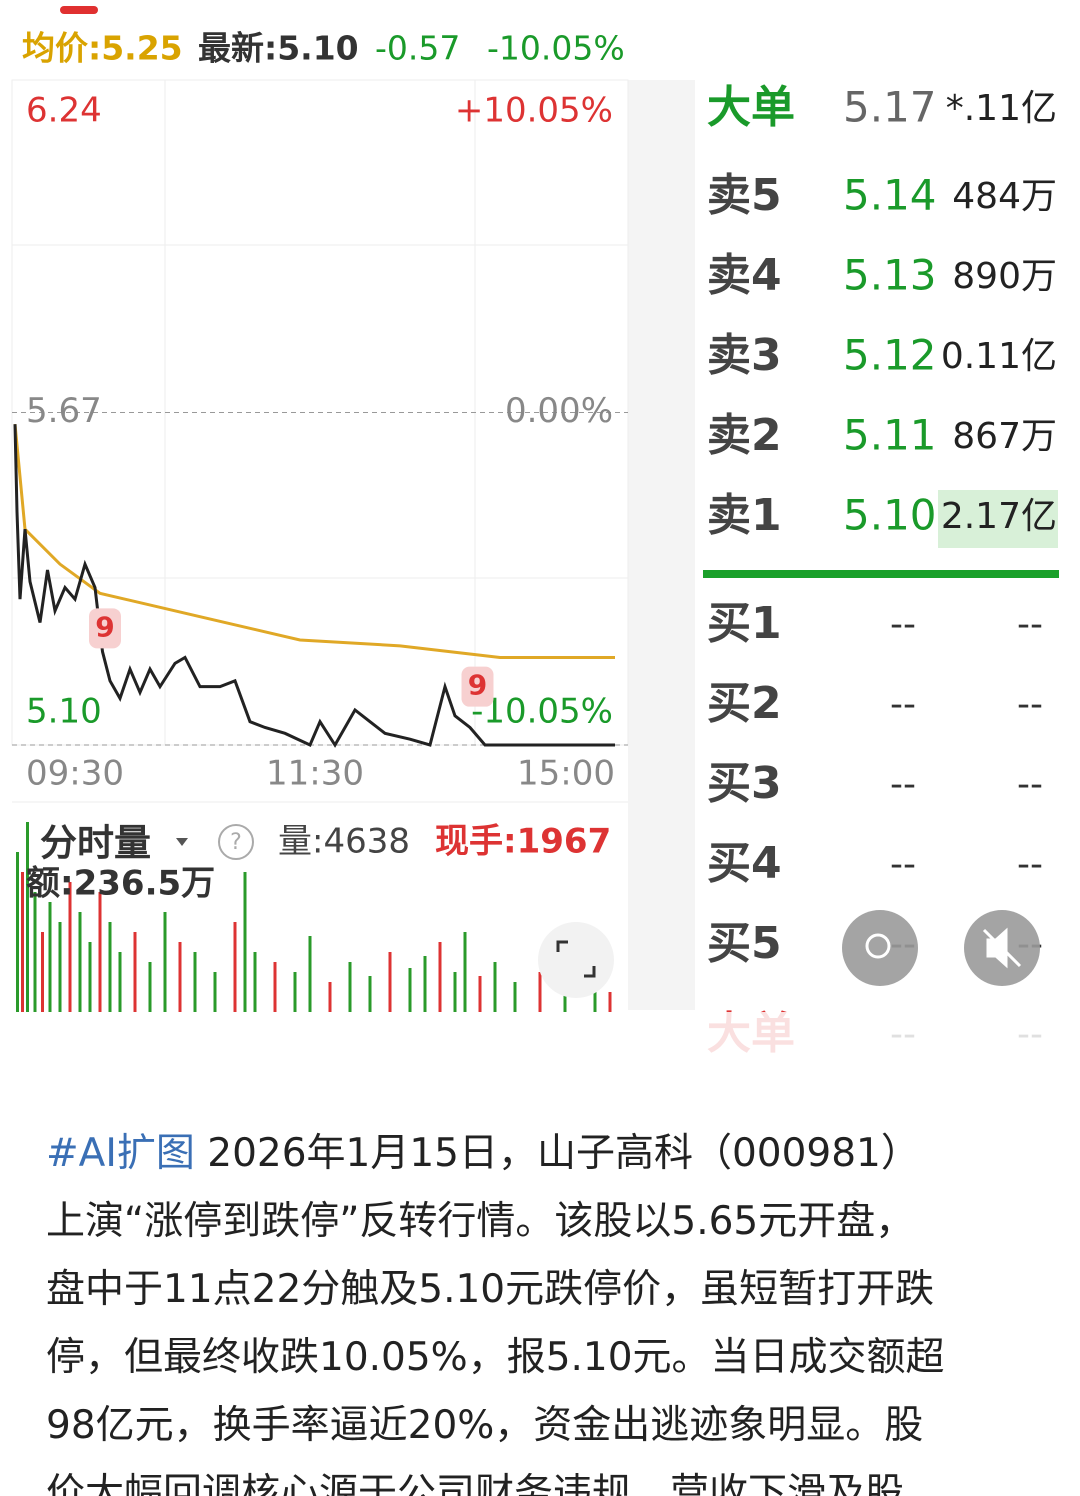  I want to click on avg-price: 均价:5.25, so click(102, 48).